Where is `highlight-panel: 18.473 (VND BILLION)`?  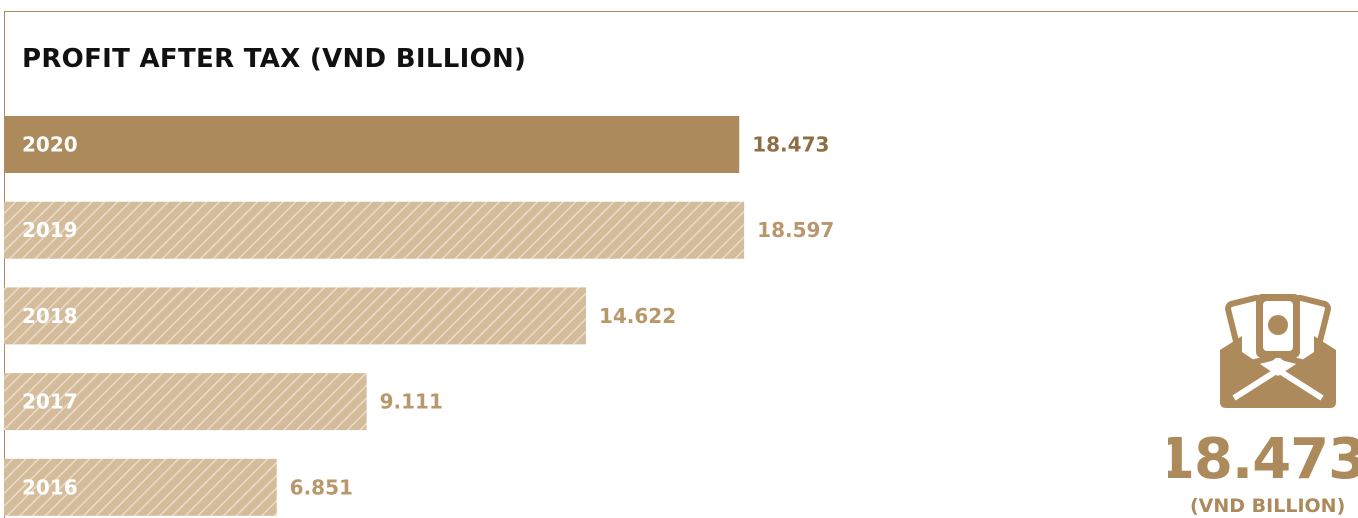 highlight-panel: 18.473 (VND BILLION) is located at coordinates (1263, 405).